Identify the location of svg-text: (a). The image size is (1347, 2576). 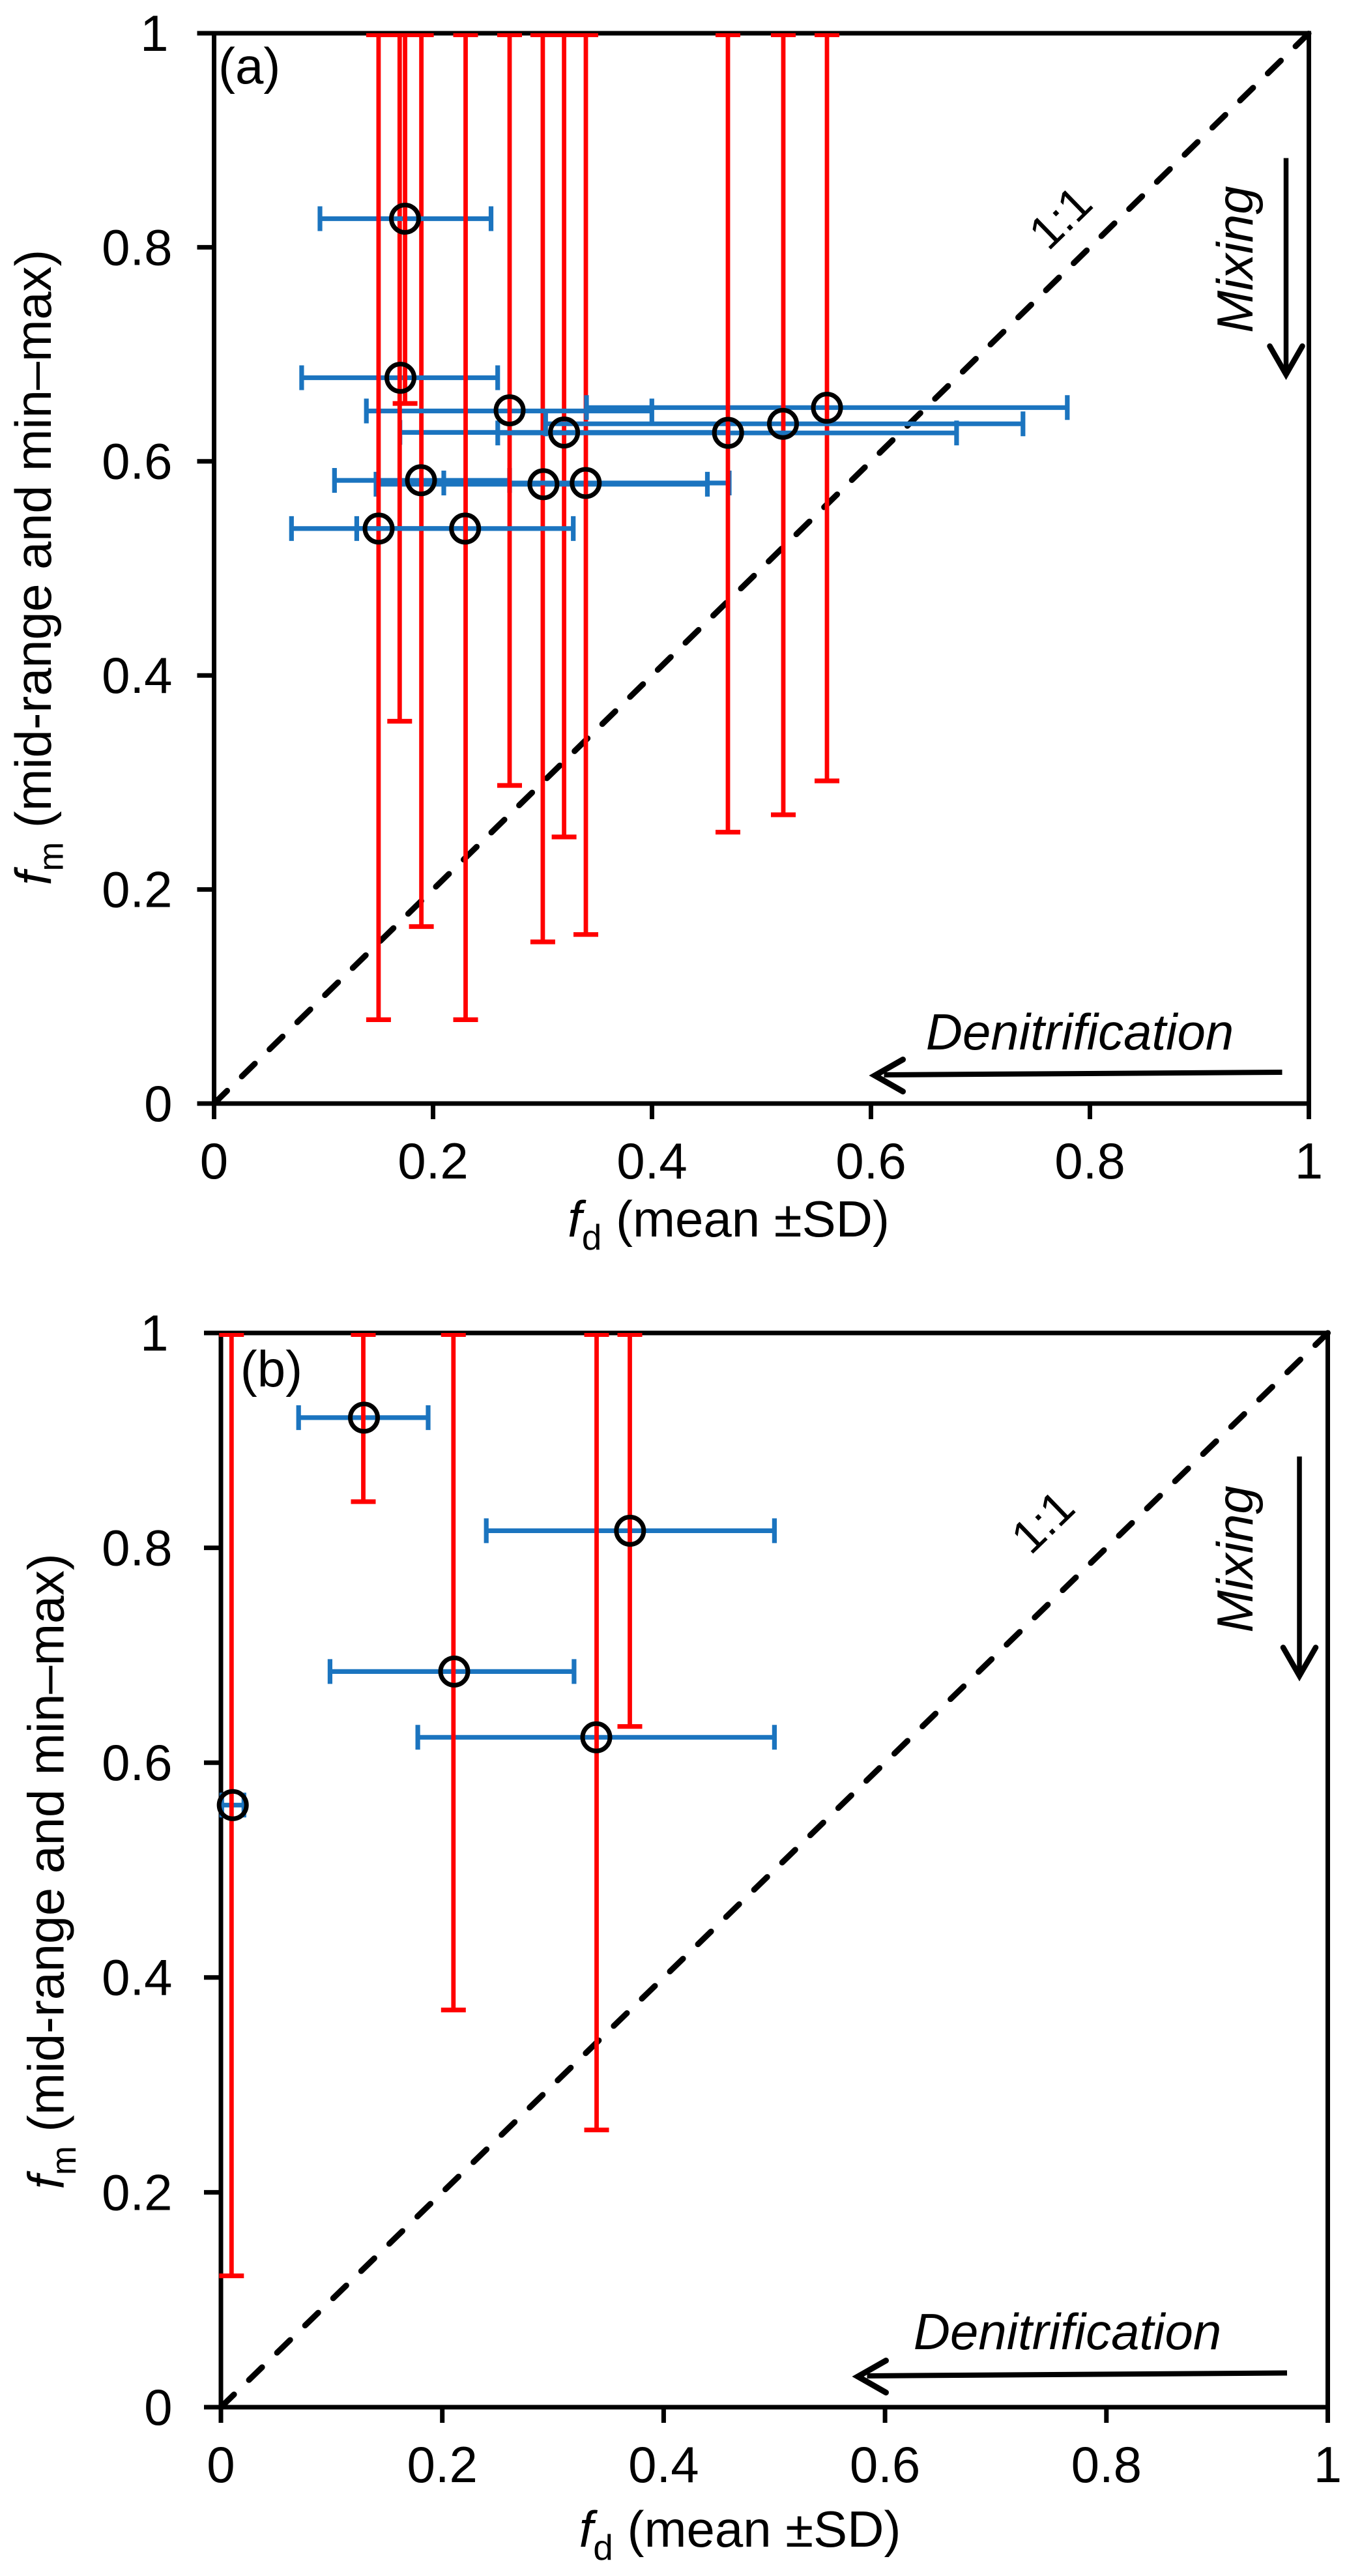
(249, 66).